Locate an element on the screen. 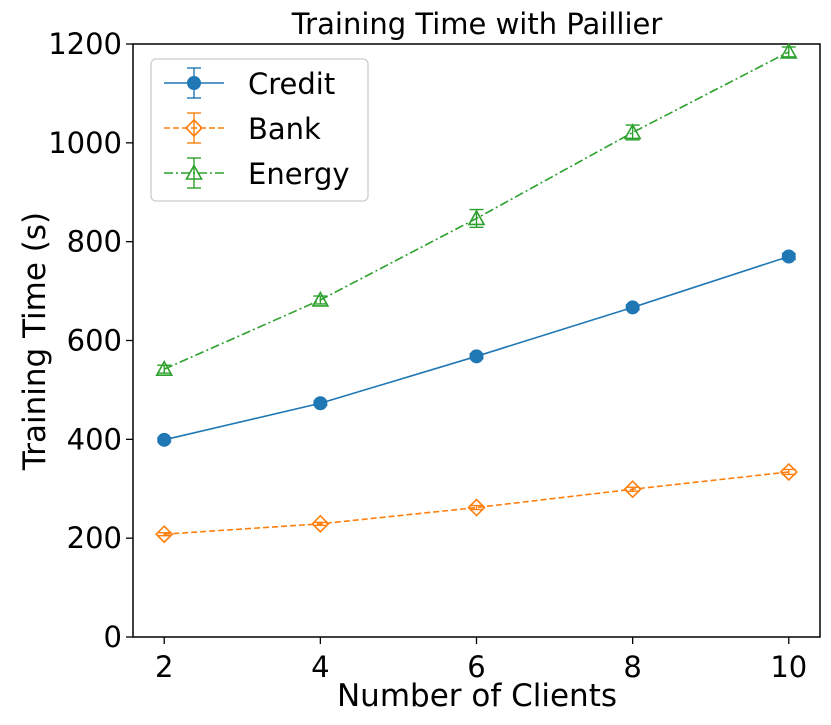  chart-title: Training Time with Paillier is located at coordinates (477, 24).